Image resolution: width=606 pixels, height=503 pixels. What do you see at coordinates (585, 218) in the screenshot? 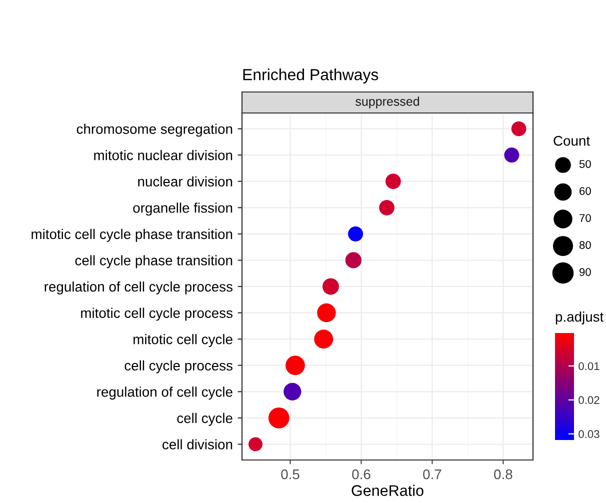
I see `legend-label: 70` at bounding box center [585, 218].